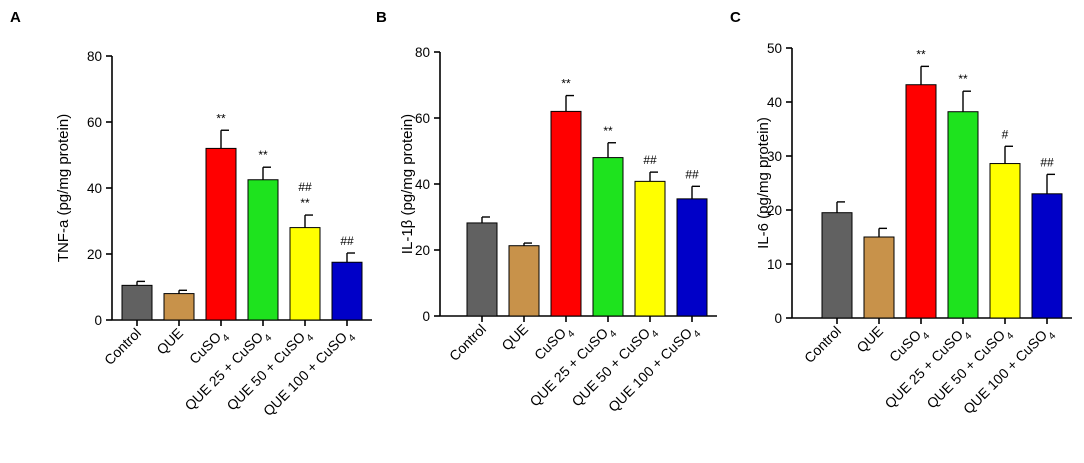  I want to click on y-tick-label: 50, so click(774, 48).